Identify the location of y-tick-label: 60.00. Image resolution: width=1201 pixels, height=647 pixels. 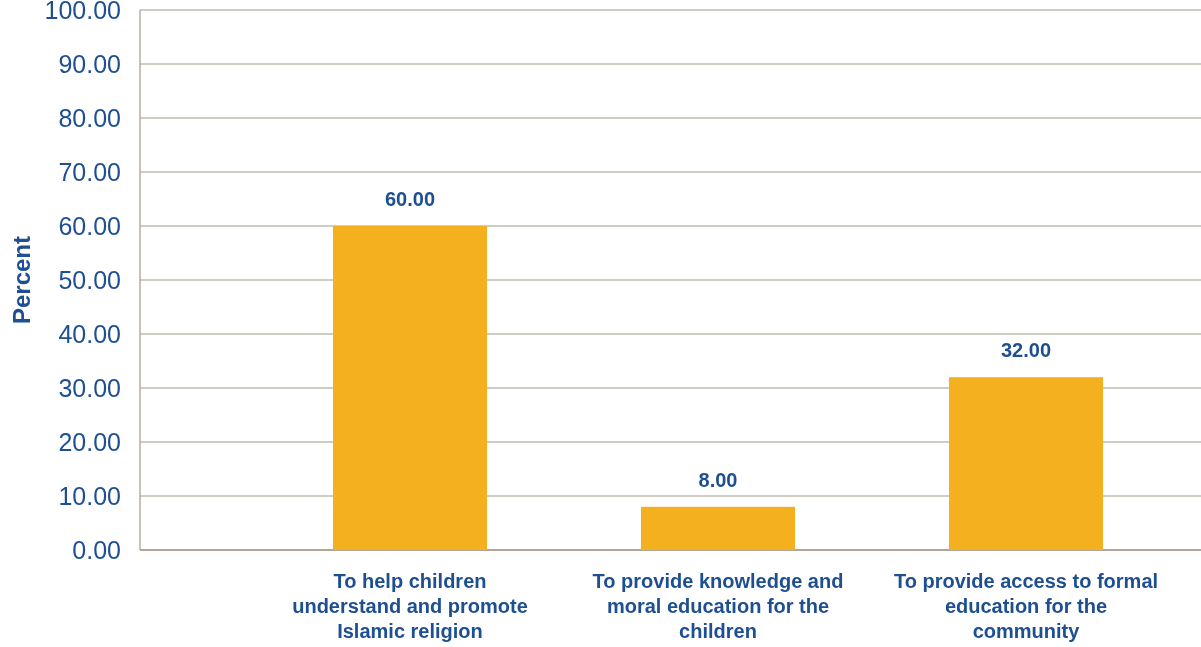
(89, 225).